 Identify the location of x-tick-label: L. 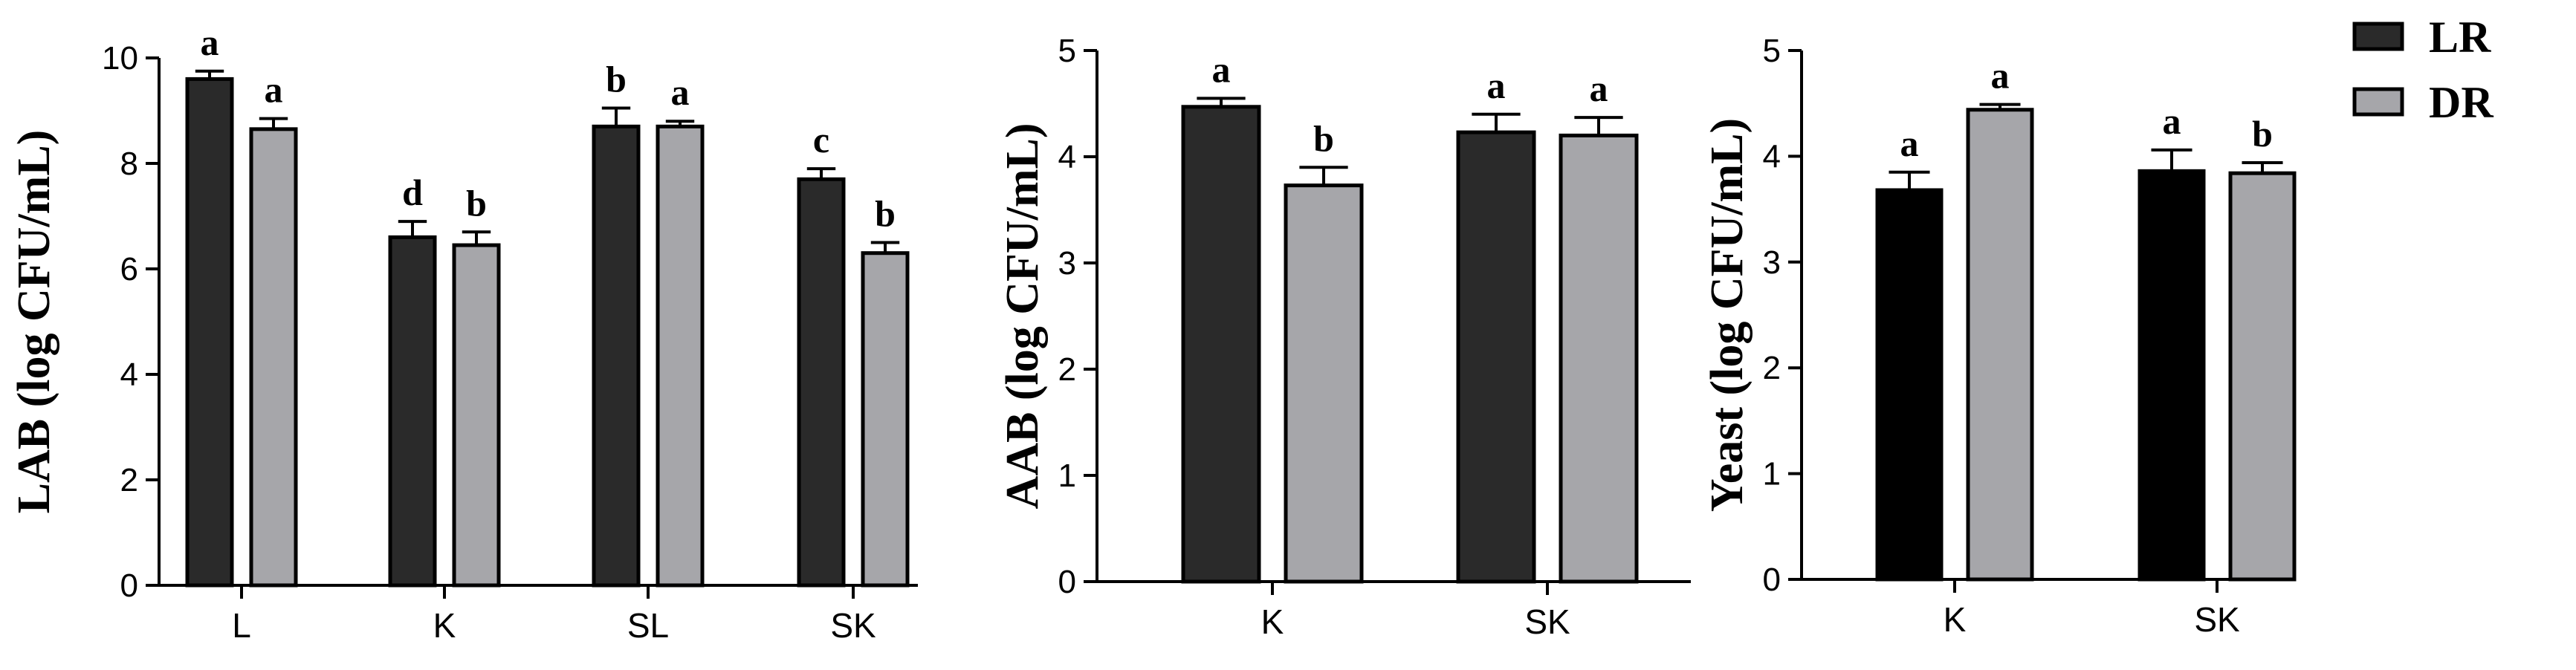
(241, 625).